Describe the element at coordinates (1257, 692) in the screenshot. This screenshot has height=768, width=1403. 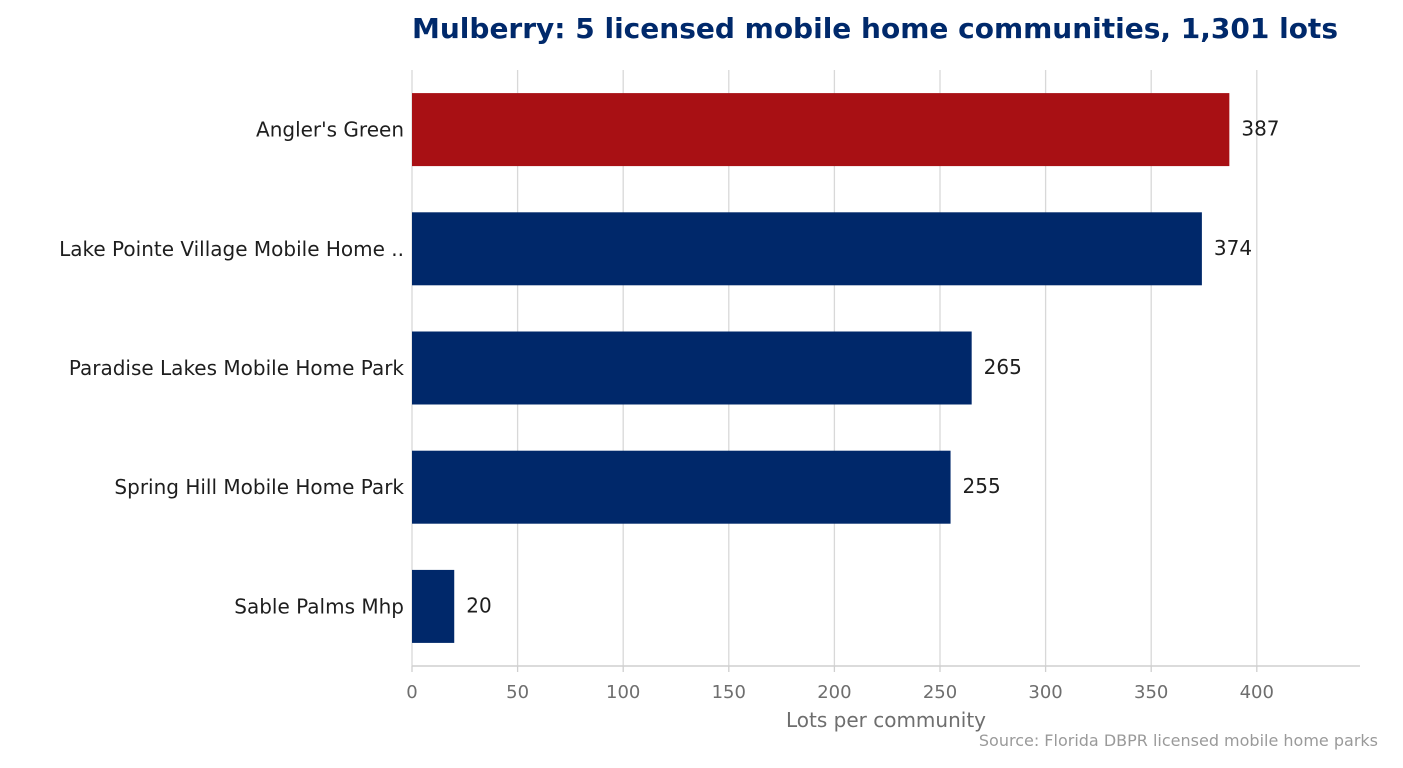
I see `x-tick-label-400: 400` at that location.